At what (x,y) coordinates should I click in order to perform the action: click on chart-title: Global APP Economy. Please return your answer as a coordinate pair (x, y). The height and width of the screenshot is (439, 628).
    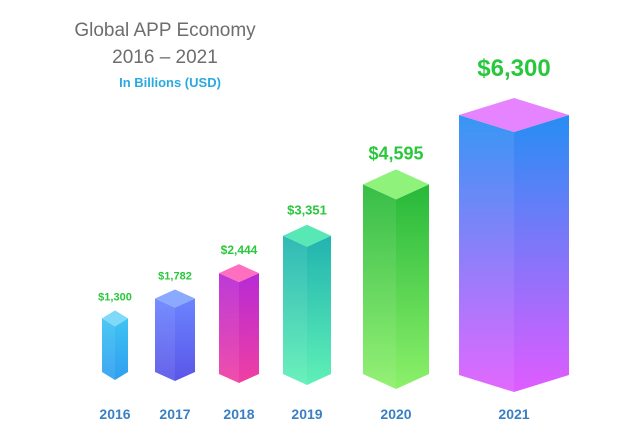
    Looking at the image, I should click on (165, 30).